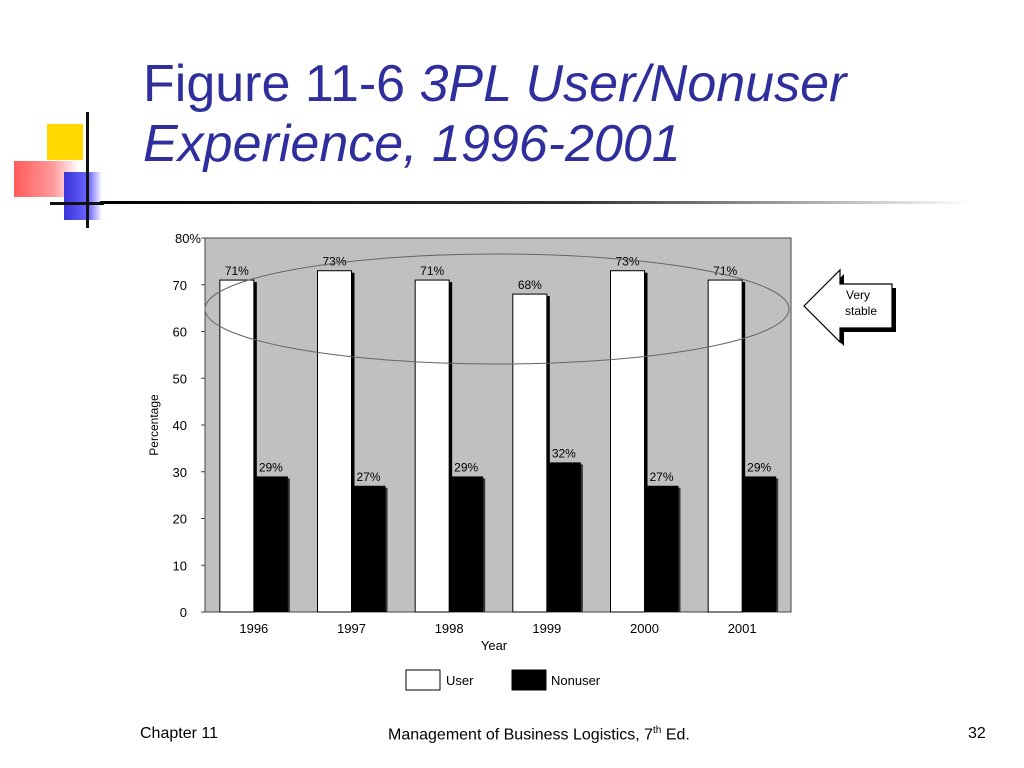 The image size is (1024, 768). I want to click on callout-arrow, so click(848, 306).